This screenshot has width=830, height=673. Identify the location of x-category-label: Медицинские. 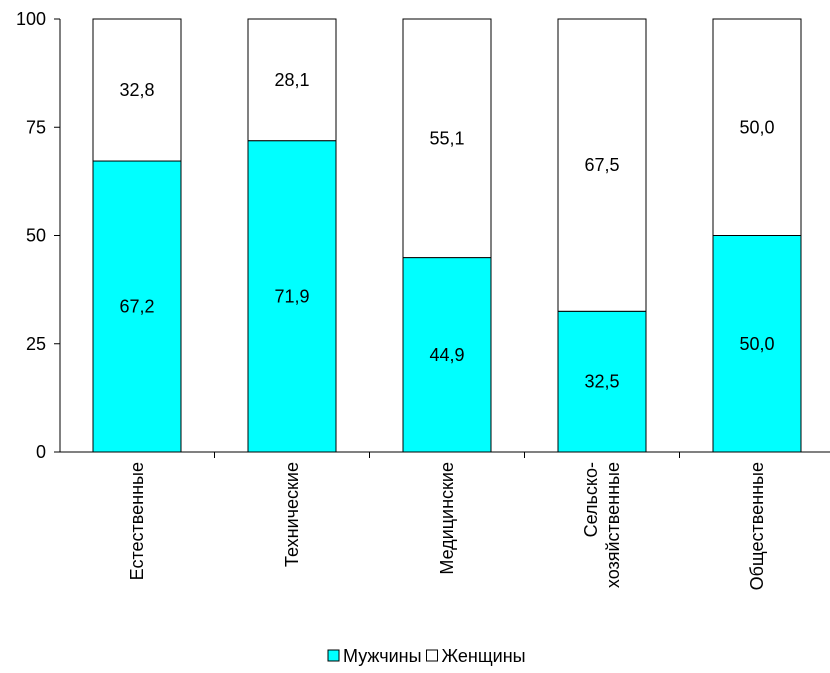
(447, 518).